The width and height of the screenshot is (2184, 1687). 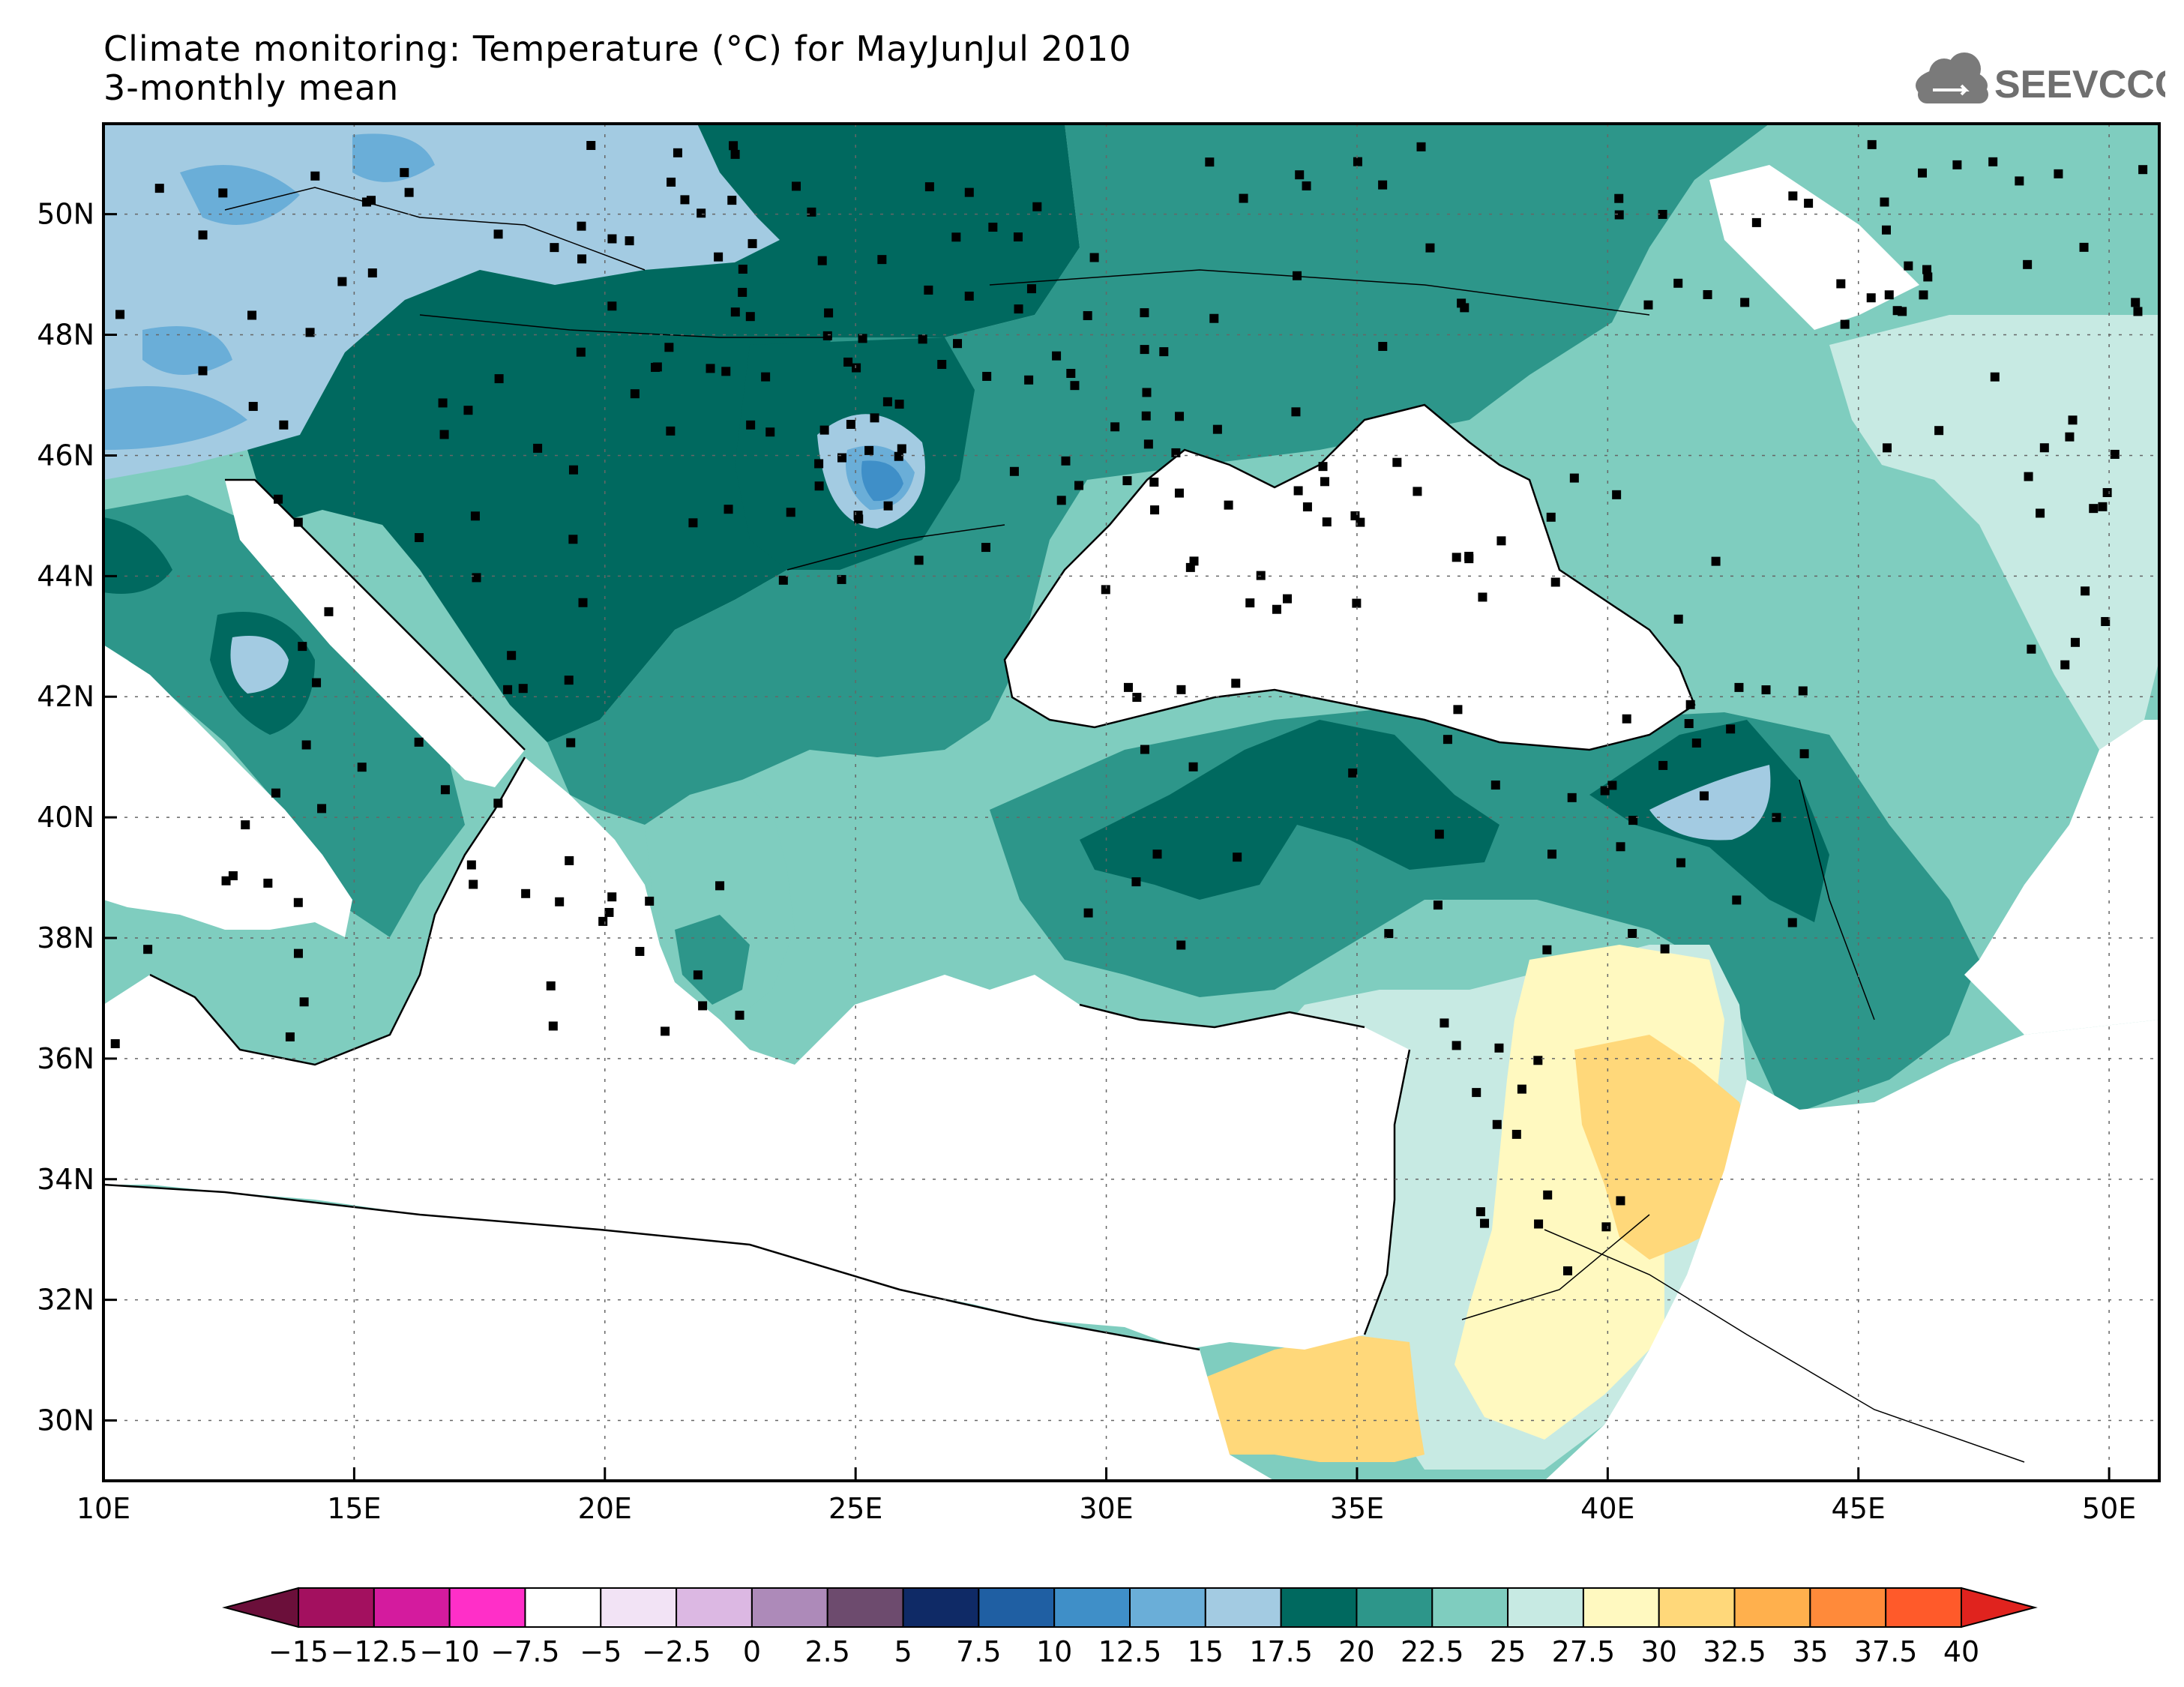 I want to click on x-tick-label: 30E, so click(x=1106, y=1508).